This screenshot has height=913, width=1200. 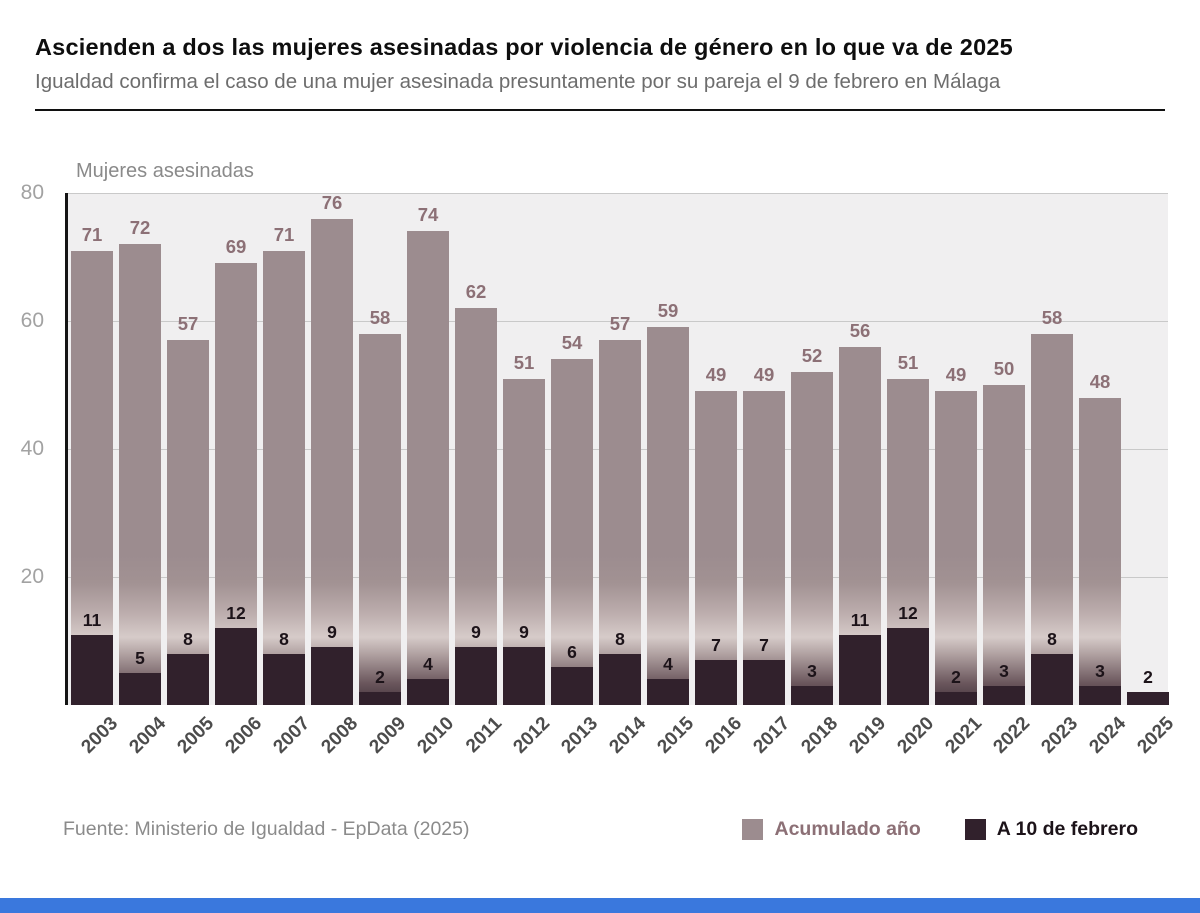 I want to click on year-label: 2024, so click(x=1107, y=735).